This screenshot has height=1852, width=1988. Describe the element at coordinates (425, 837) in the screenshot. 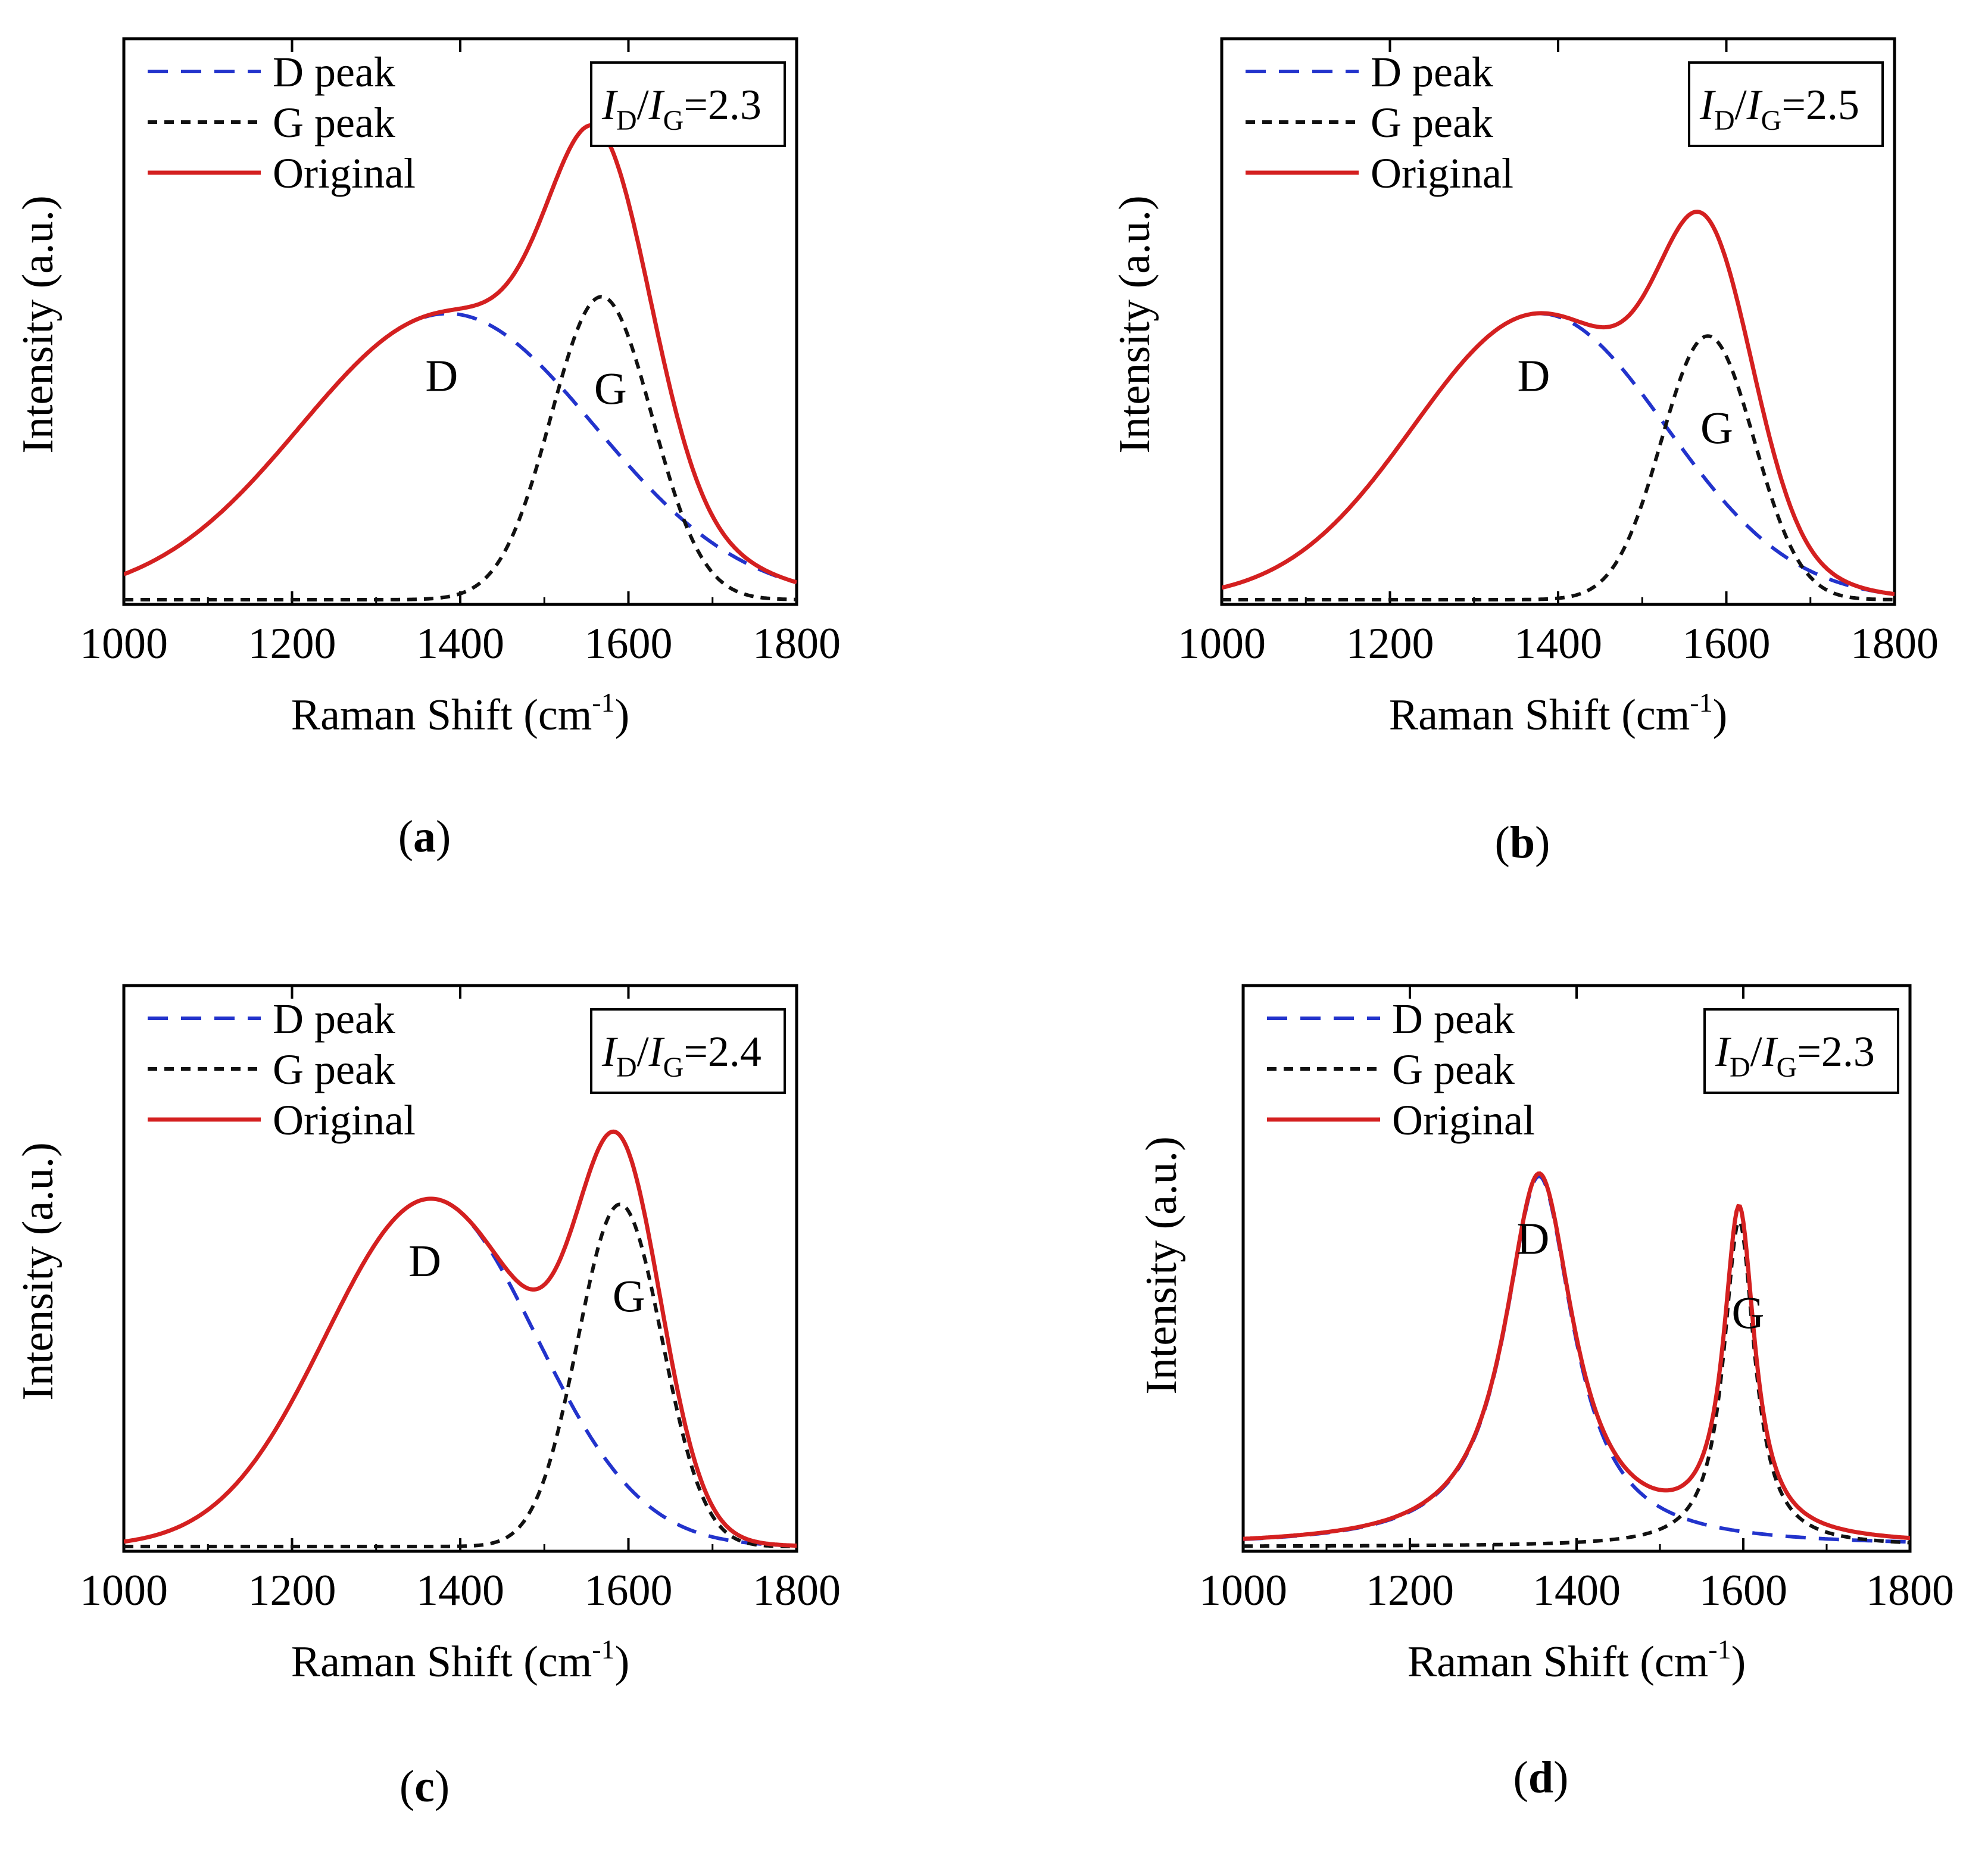

I see `panel-caption: (a)` at that location.